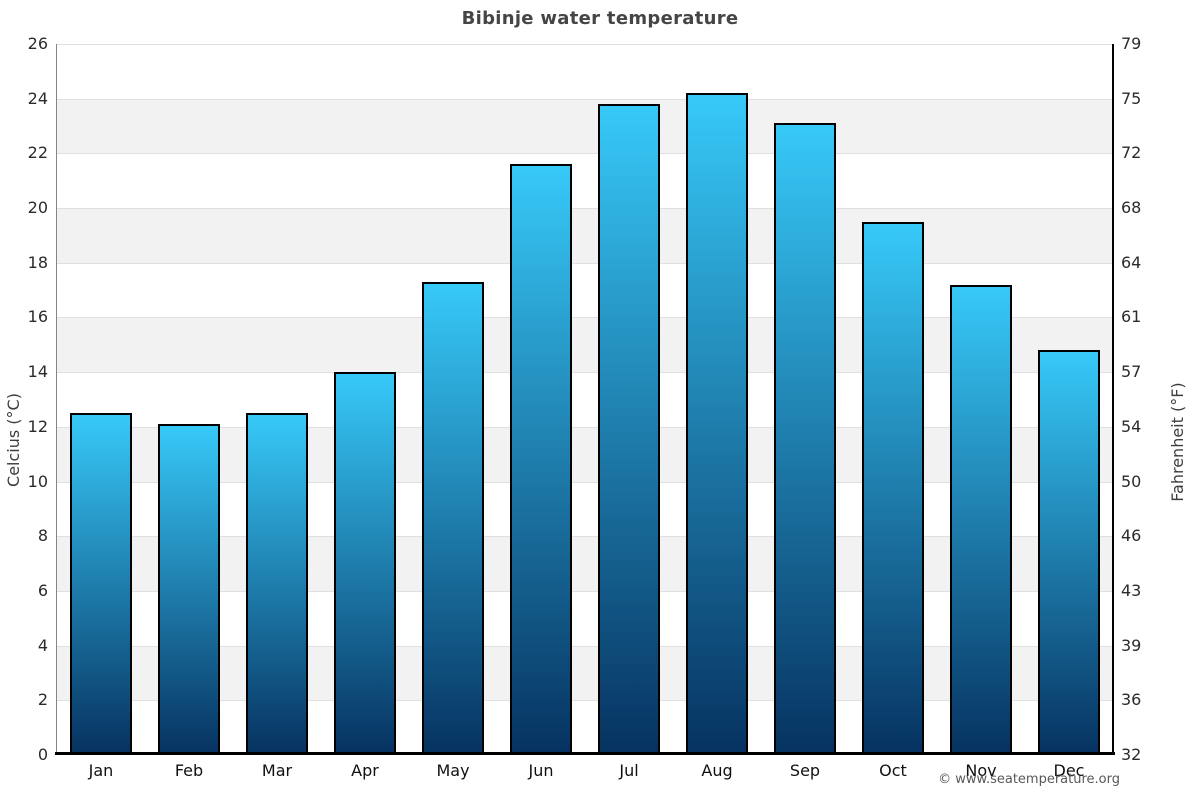 The image size is (1200, 800). I want to click on y-tick-fahrenheit: 72, so click(1131, 153).